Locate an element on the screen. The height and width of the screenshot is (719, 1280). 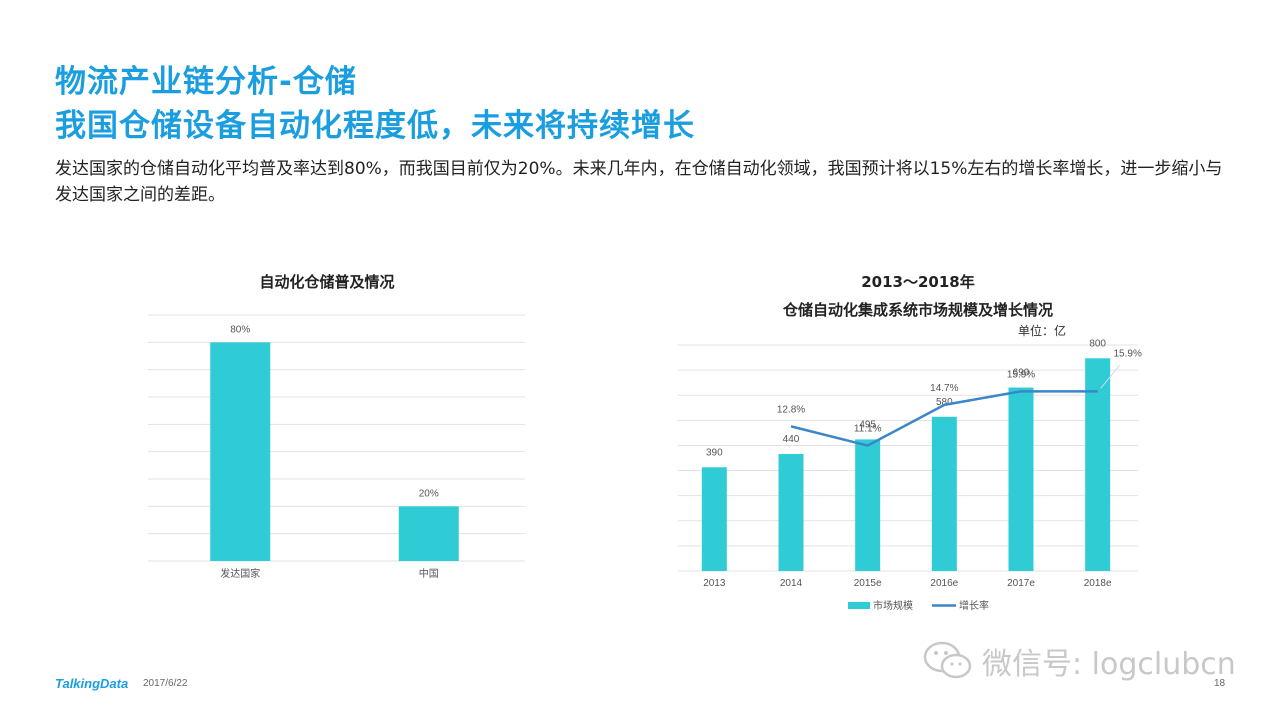
growth-rate-label: 12.8% is located at coordinates (791, 409).